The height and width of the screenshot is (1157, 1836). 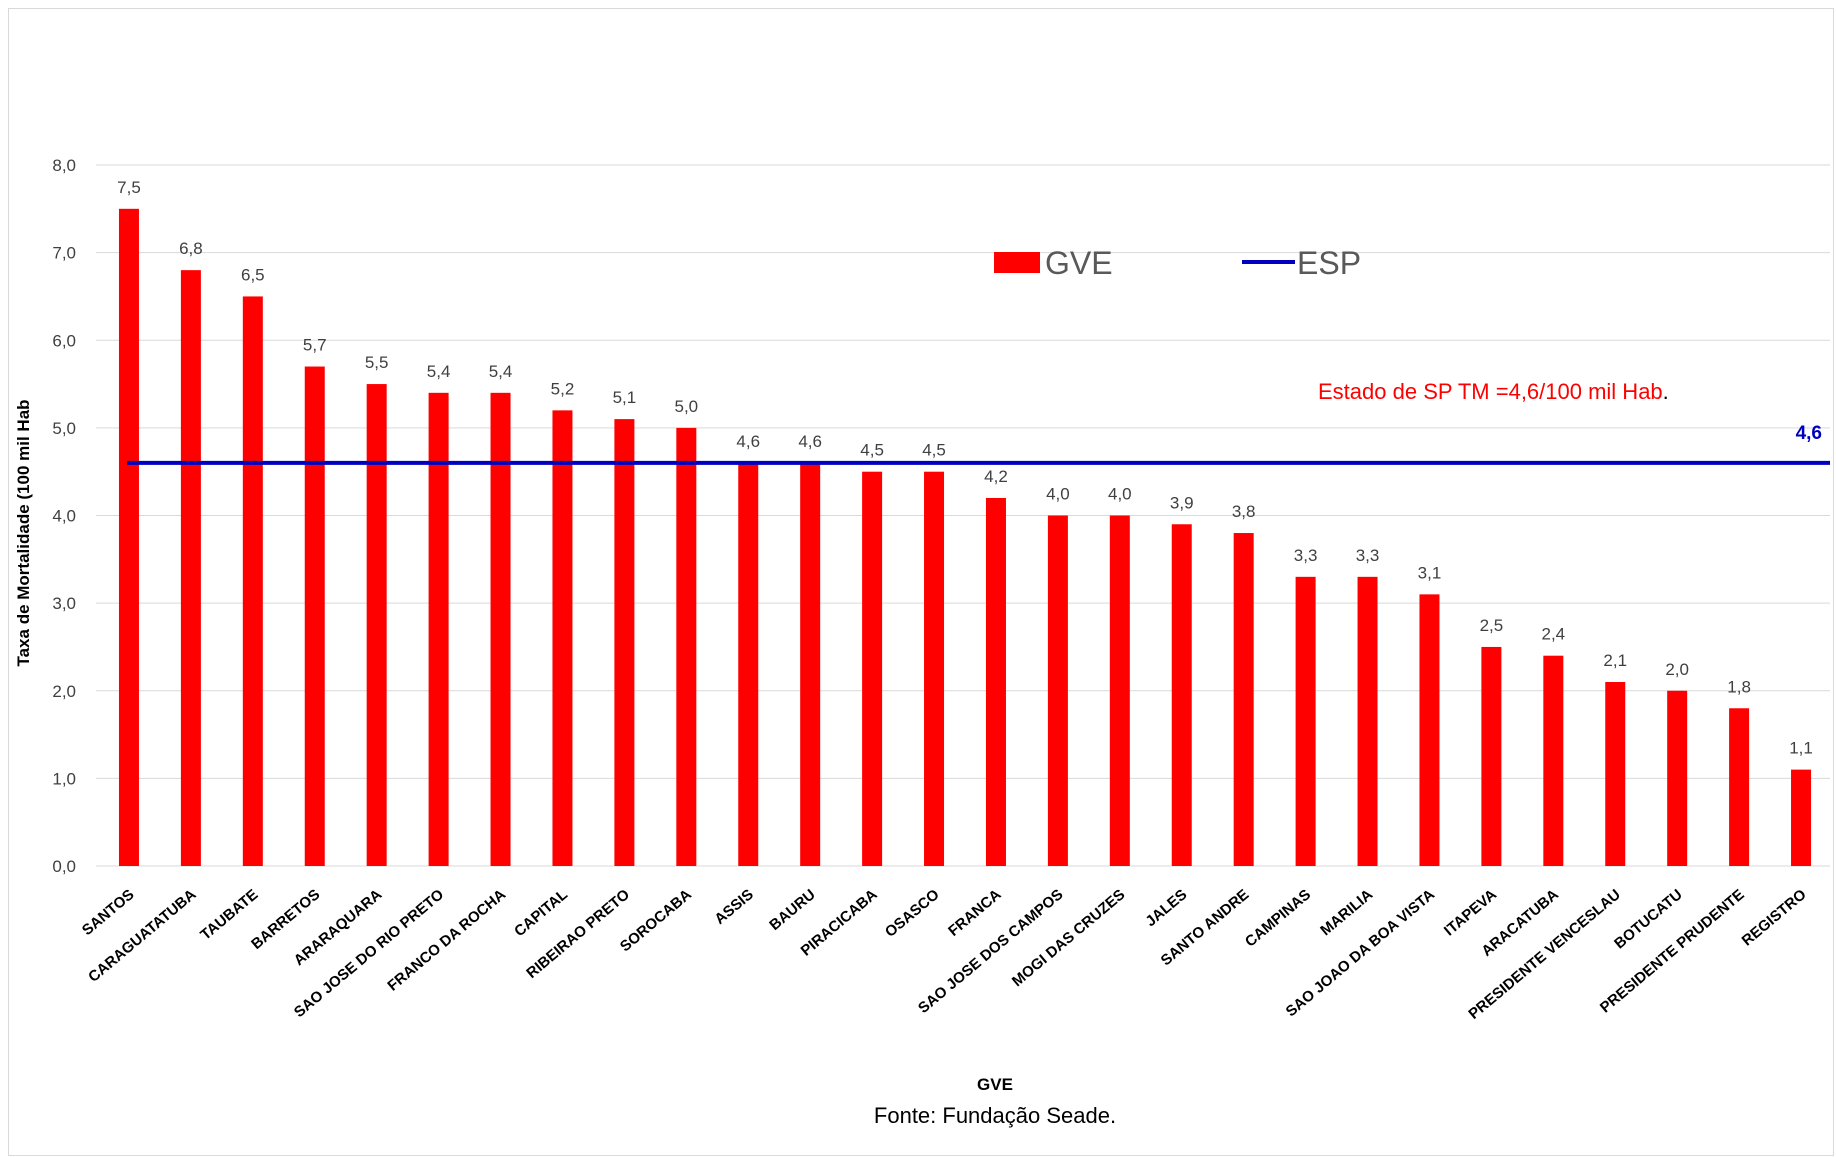 I want to click on source-note: Fonte: Fundação Seade., so click(x=995, y=1115).